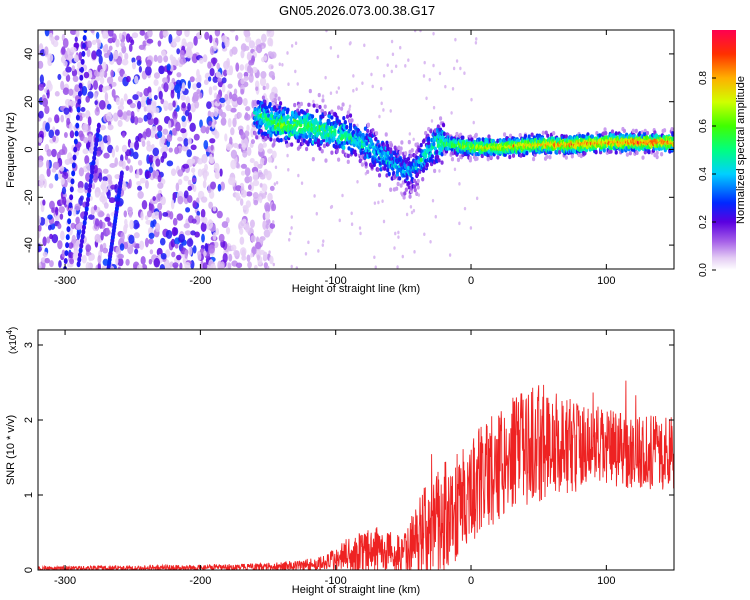 This screenshot has height=600, width=750. Describe the element at coordinates (703, 78) in the screenshot. I see `colorbar-tick-label: 0.8` at that location.